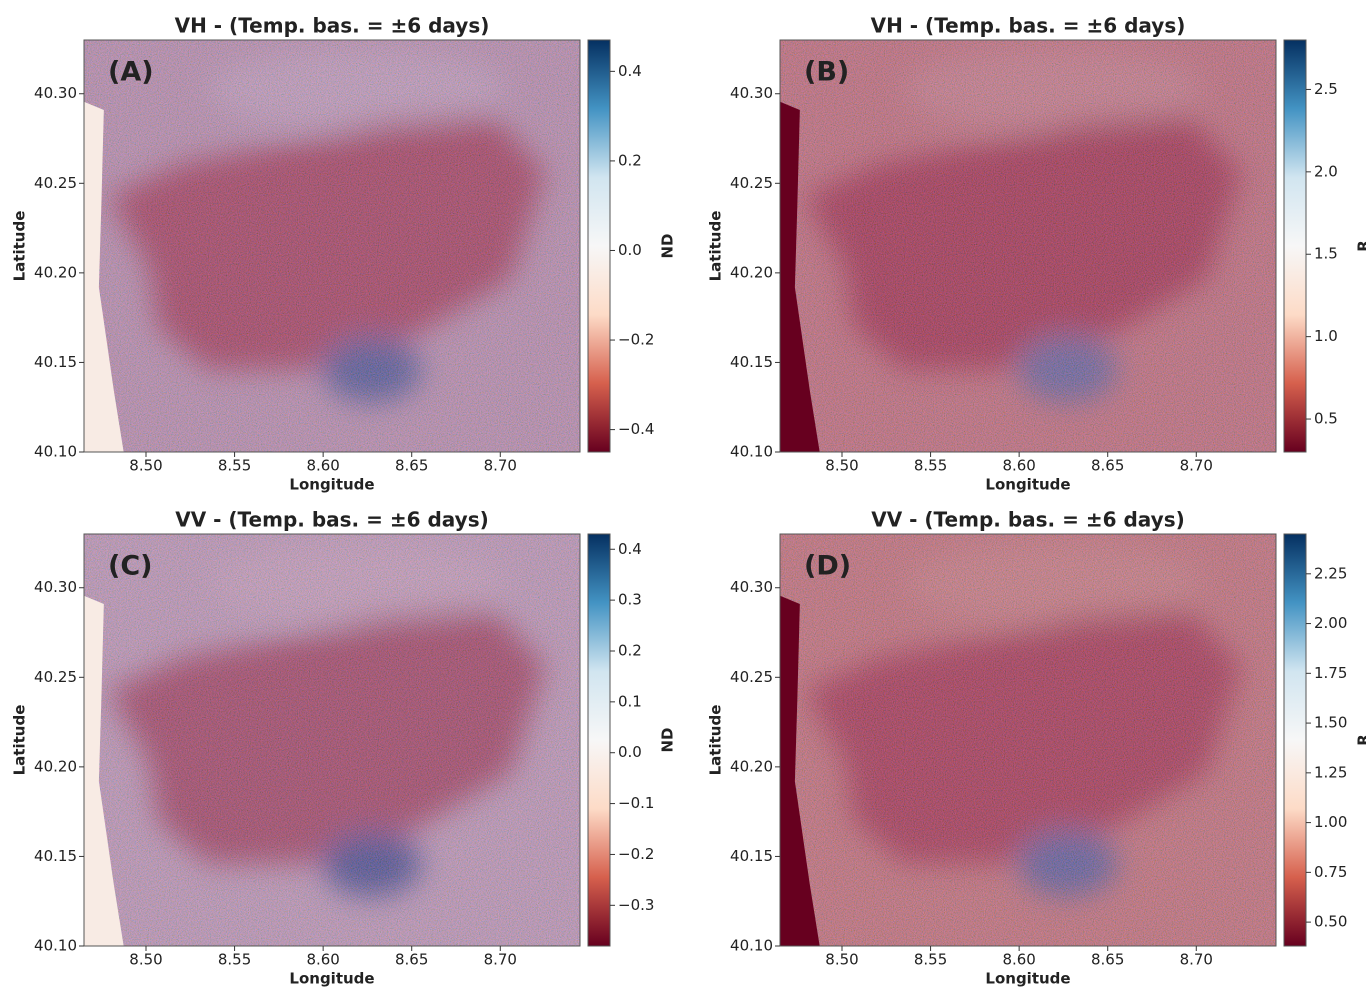 The image size is (1366, 988). What do you see at coordinates (826, 72) in the screenshot?
I see `panel-label: (B)` at bounding box center [826, 72].